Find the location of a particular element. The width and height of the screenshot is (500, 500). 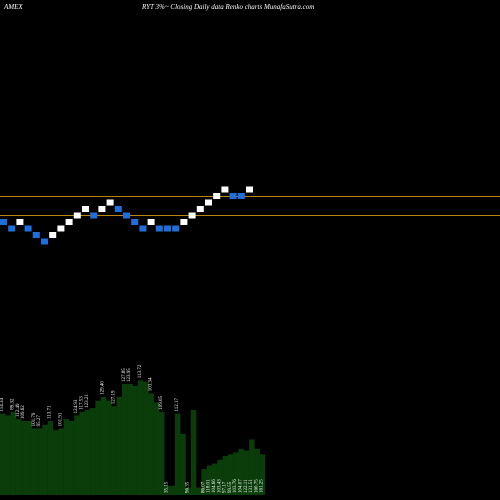

volume-label: 117.53 is located at coordinates (82, 403).